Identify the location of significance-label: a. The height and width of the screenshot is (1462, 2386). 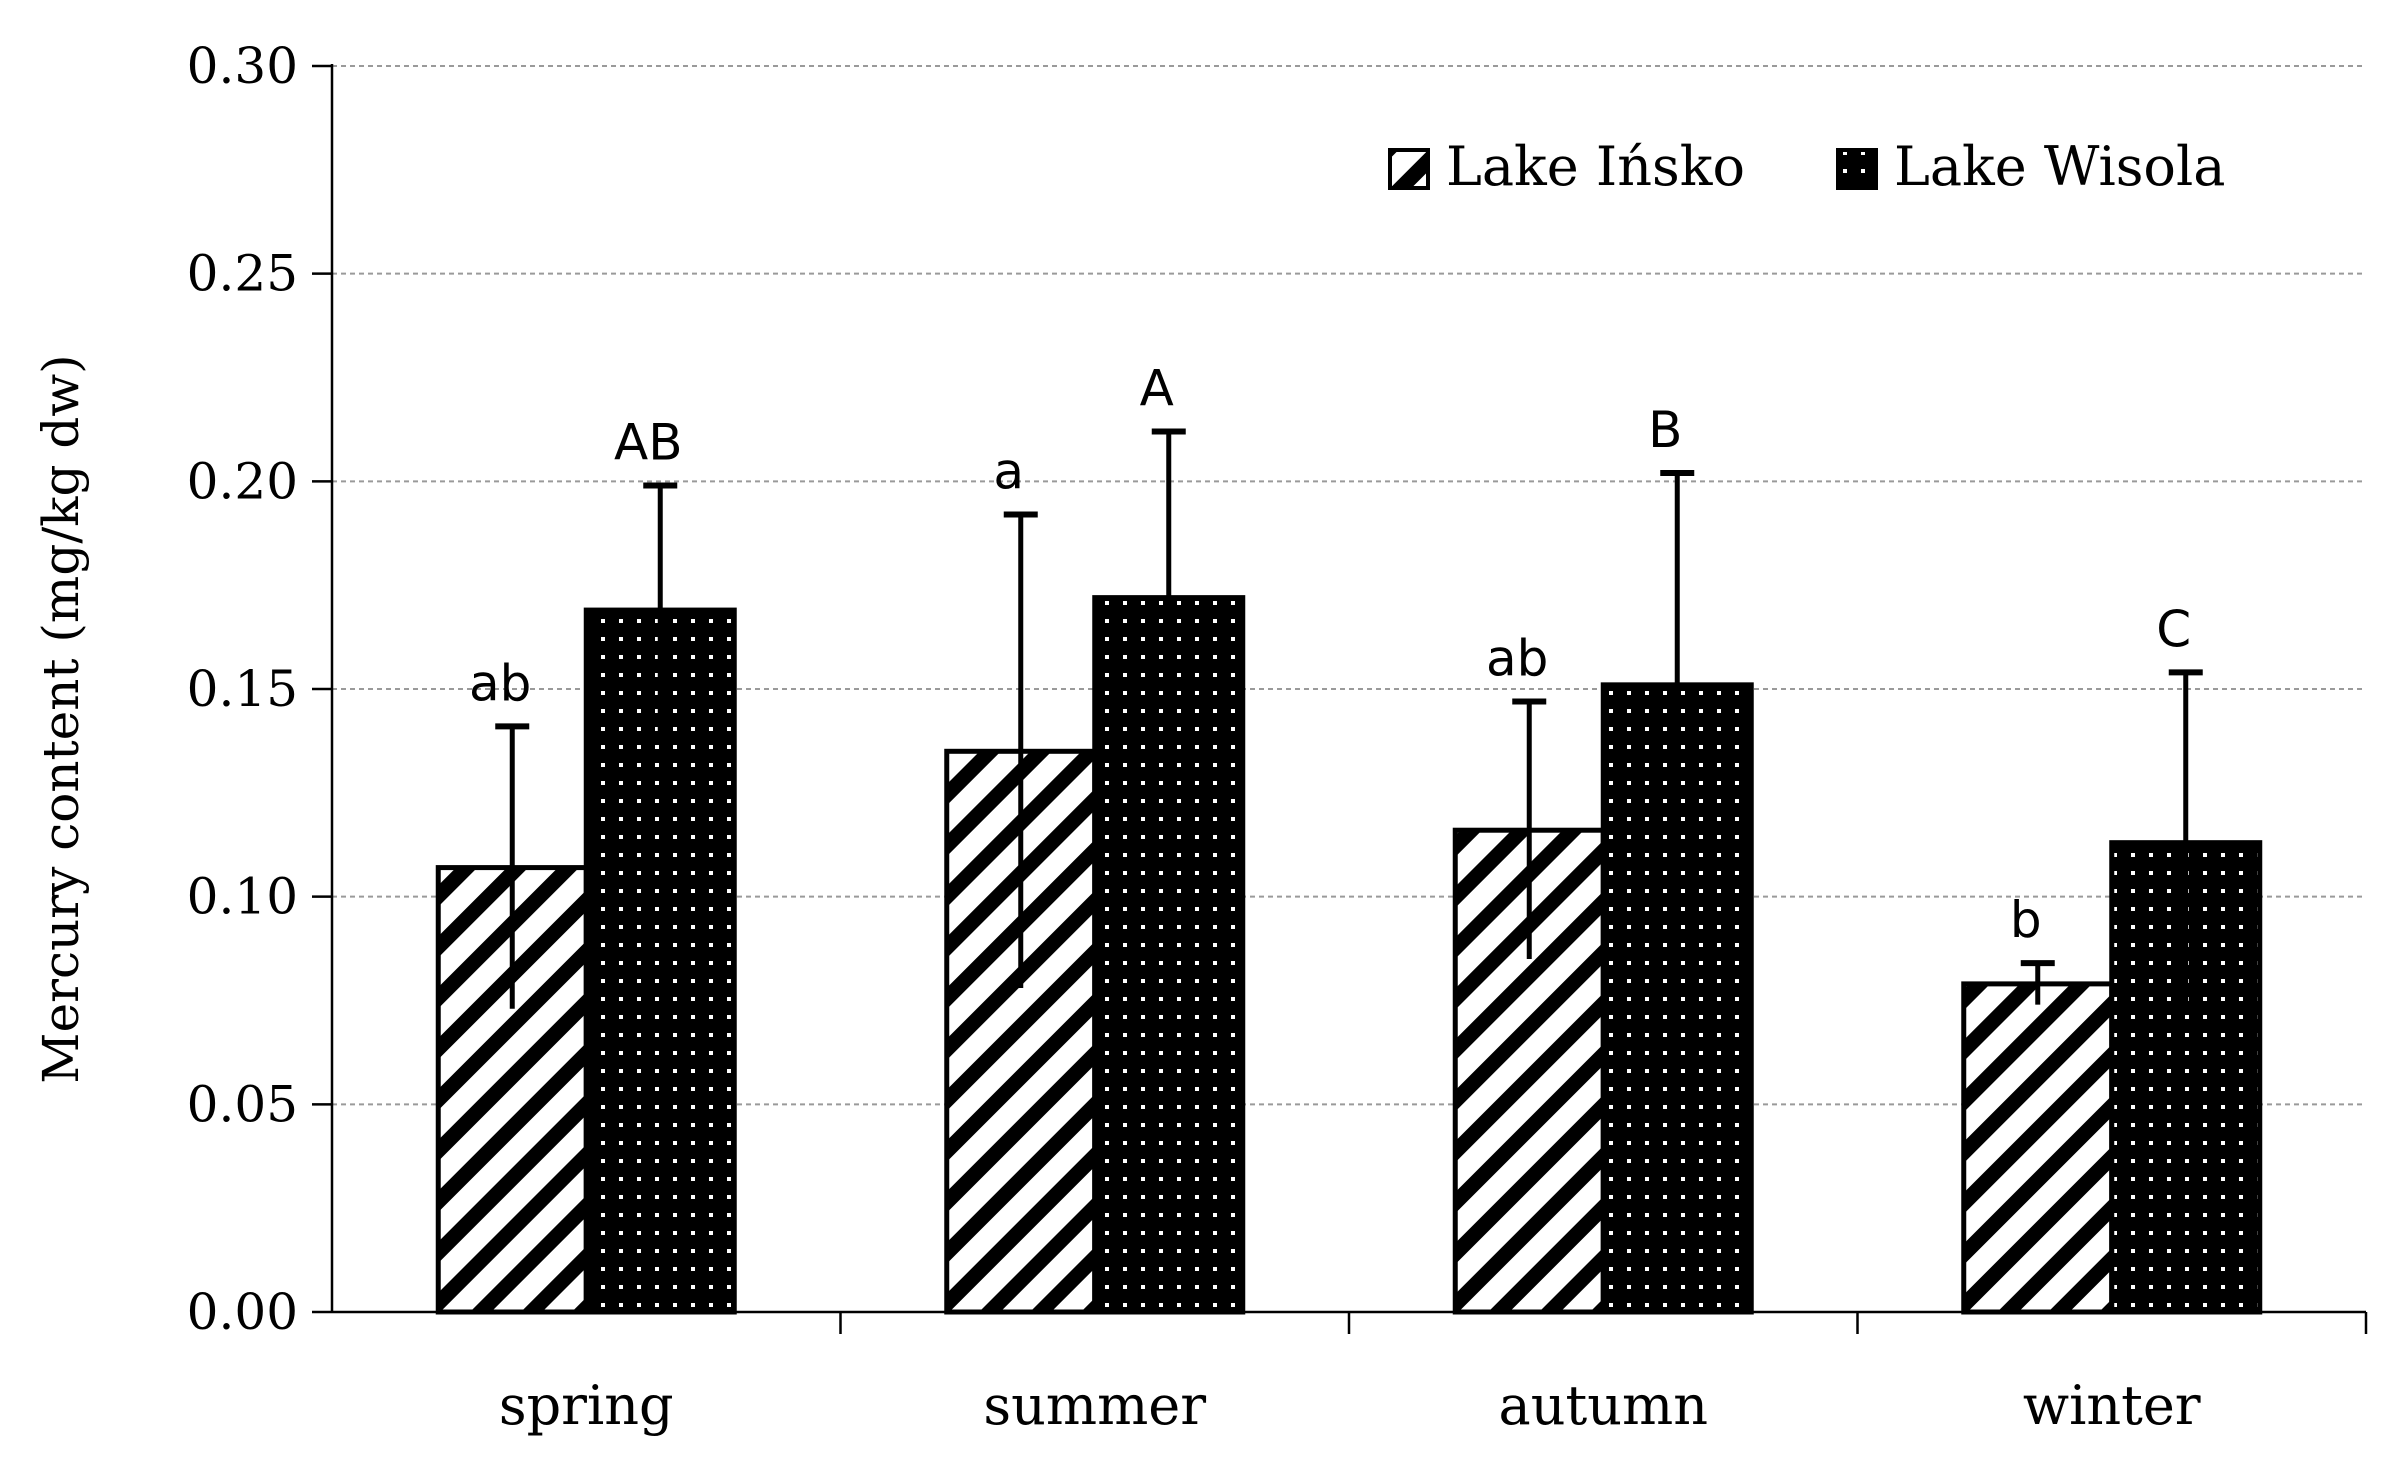
(1008, 472).